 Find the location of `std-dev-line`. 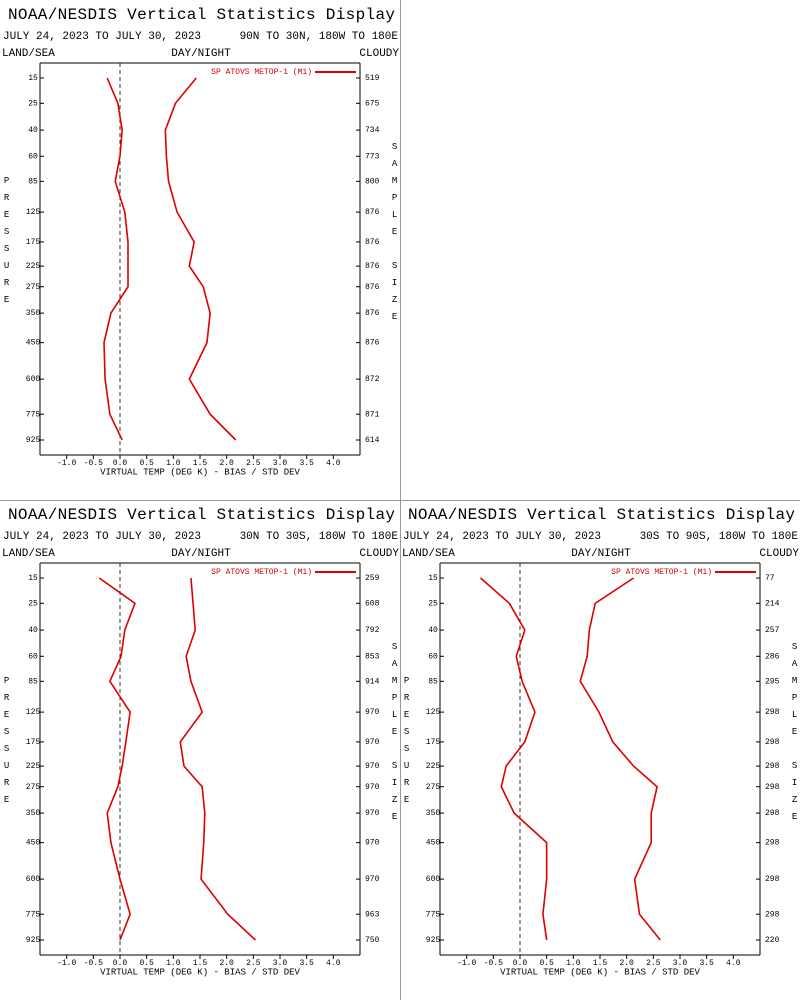

std-dev-line is located at coordinates (620, 759).